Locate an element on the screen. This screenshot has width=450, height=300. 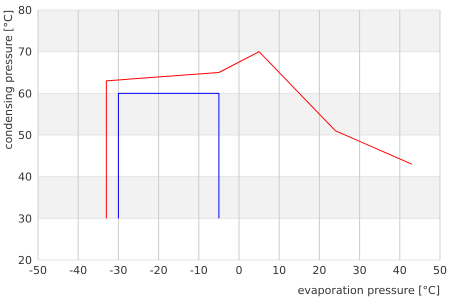
x-tick-label: -10 is located at coordinates (199, 270).